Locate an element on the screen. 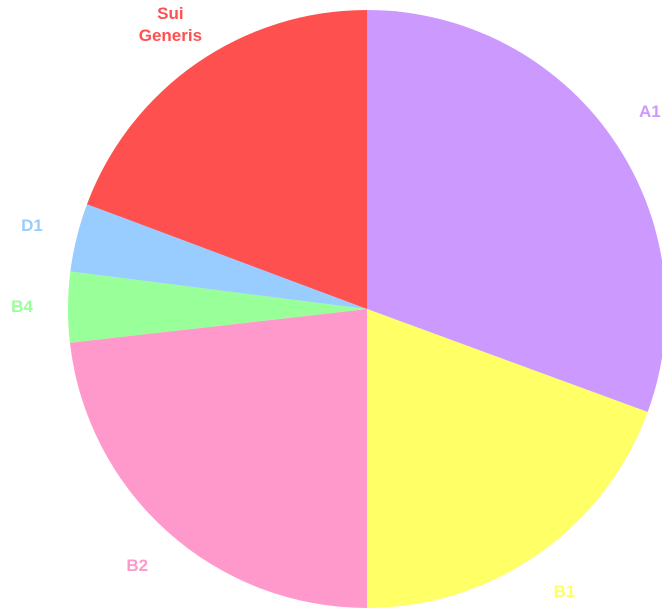 The image size is (662, 612). slice-label: B4 is located at coordinates (22, 306).